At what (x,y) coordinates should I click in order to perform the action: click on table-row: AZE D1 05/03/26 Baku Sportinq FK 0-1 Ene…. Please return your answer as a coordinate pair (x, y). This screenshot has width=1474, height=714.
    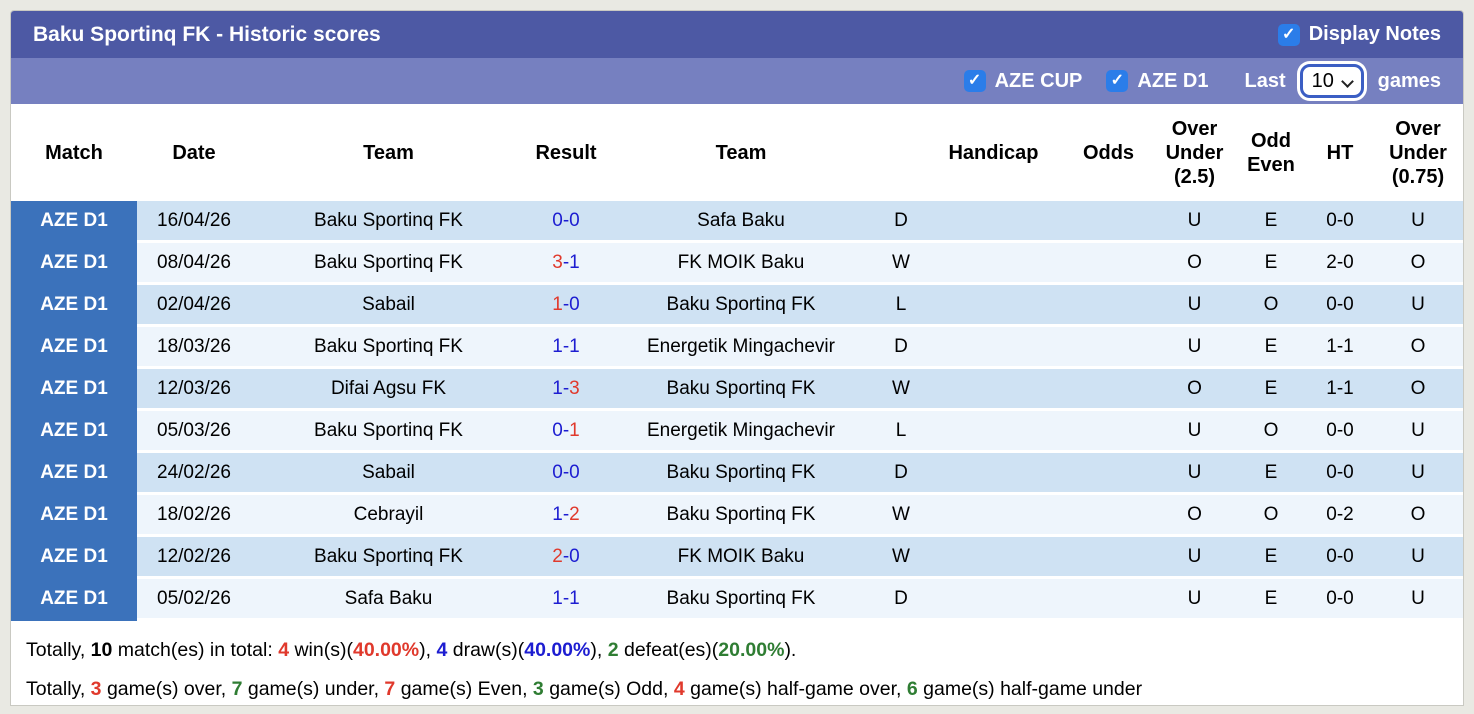
    Looking at the image, I should click on (737, 432).